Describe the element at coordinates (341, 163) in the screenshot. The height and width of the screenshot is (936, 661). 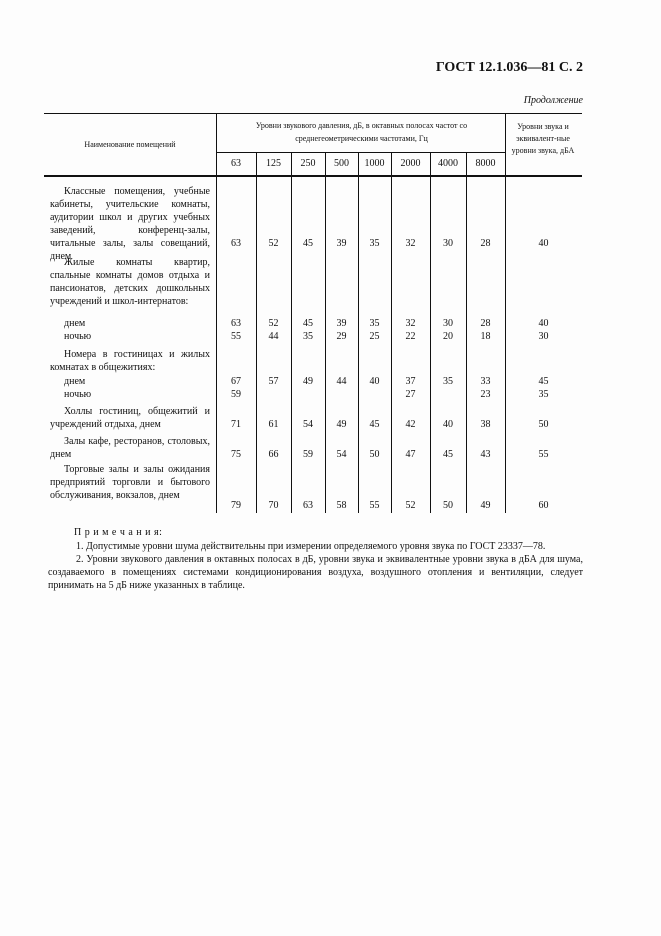
I see `frequency-header: 500` at that location.